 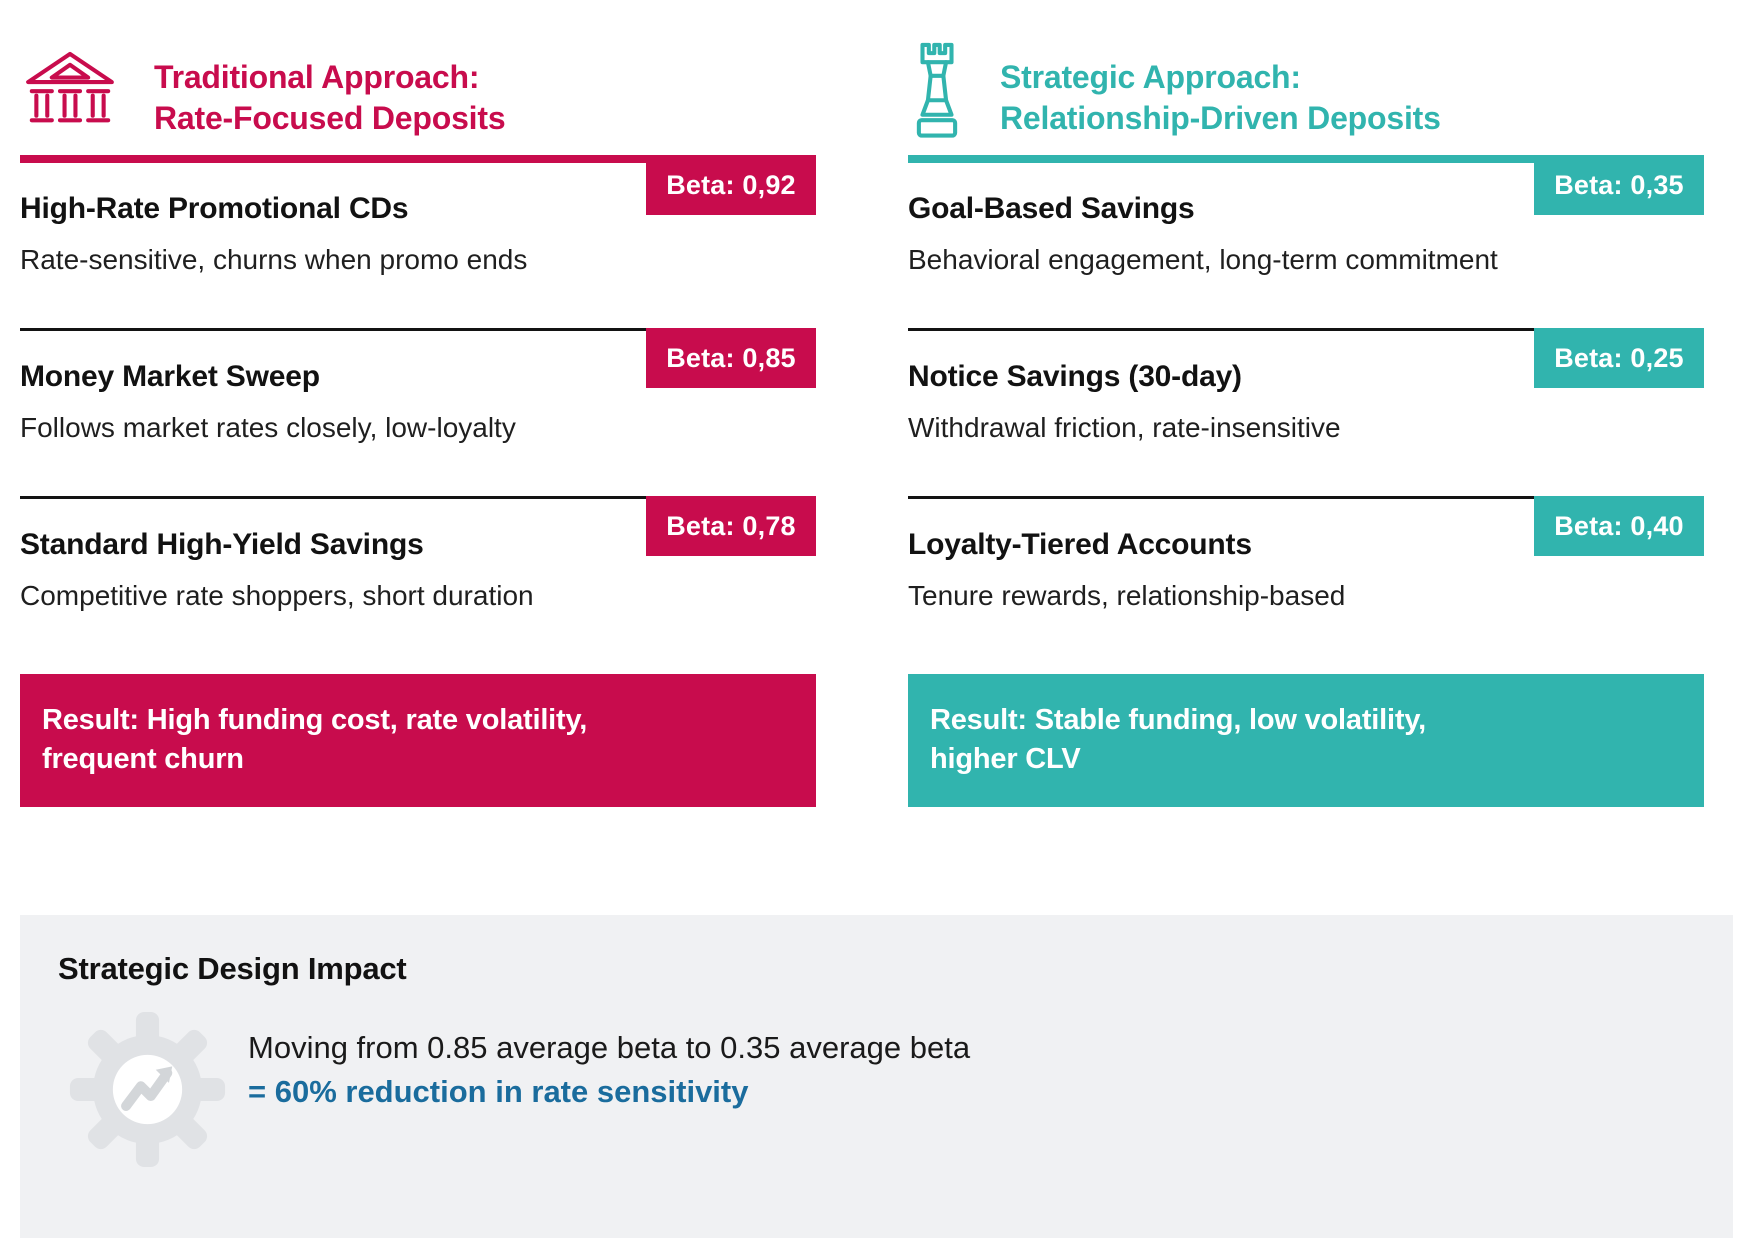 What do you see at coordinates (232, 968) in the screenshot?
I see `impact-title: Strategic Design Impact` at bounding box center [232, 968].